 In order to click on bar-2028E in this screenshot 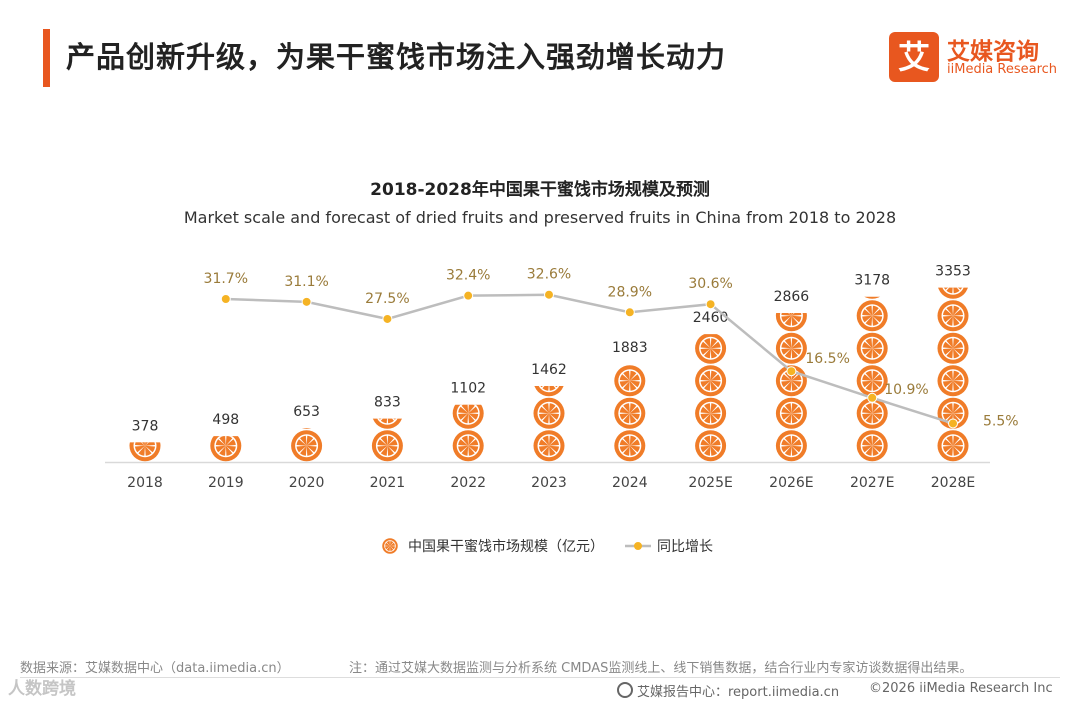, I will do `click(953, 374)`.